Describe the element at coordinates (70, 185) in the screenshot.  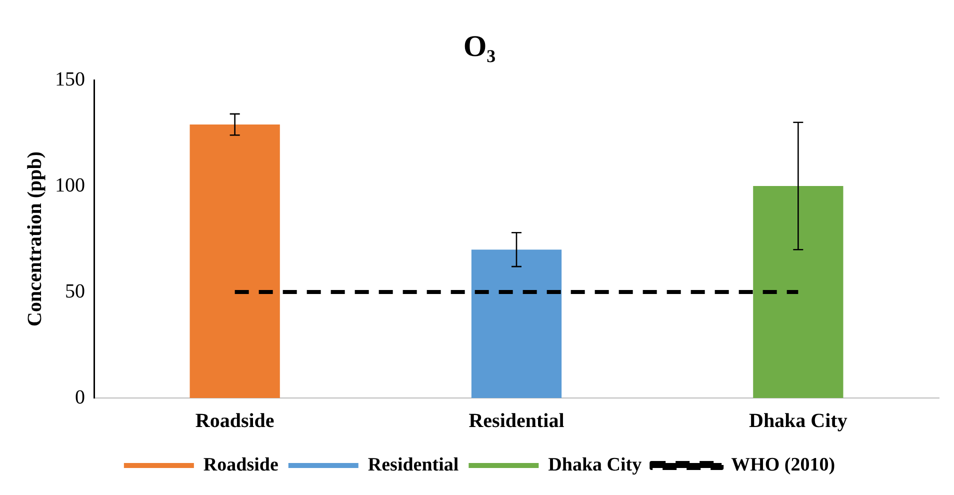
I see `y-tick-label: 100` at that location.